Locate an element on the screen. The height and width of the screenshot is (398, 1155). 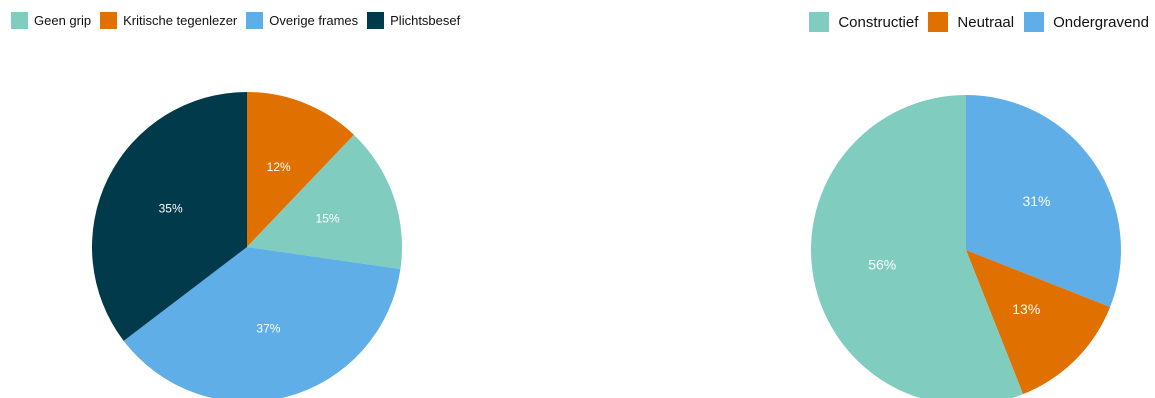
legend: Constructief Neutraal Ondergravend is located at coordinates (974, 22).